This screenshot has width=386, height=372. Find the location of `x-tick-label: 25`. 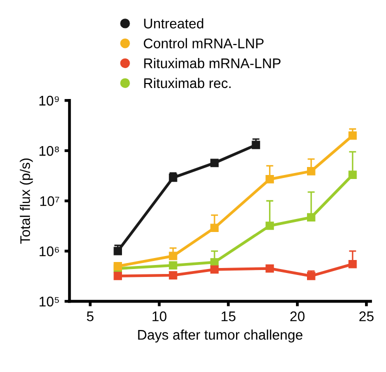

x-tick-label: 25 is located at coordinates (366, 316).